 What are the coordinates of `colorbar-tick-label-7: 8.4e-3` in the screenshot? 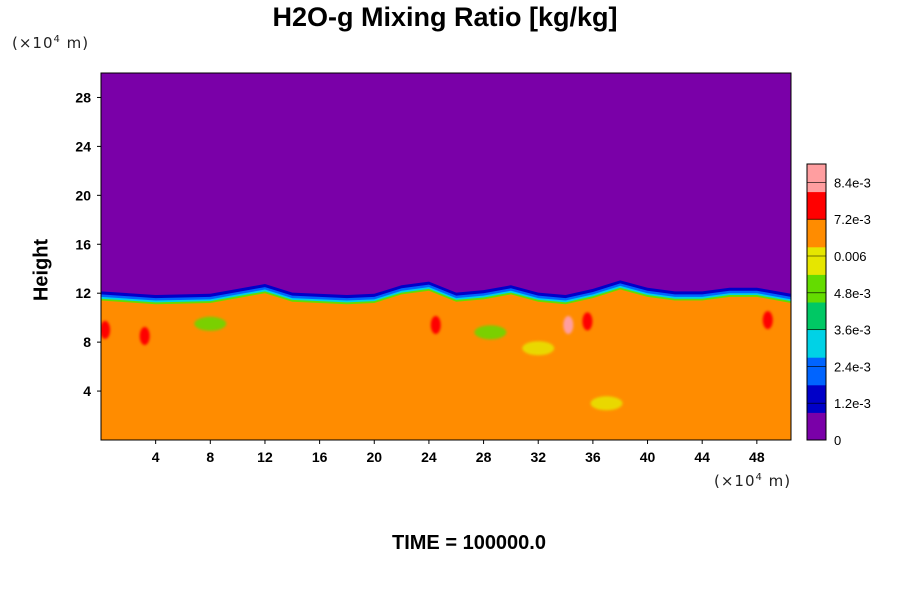 It's located at (852, 182).